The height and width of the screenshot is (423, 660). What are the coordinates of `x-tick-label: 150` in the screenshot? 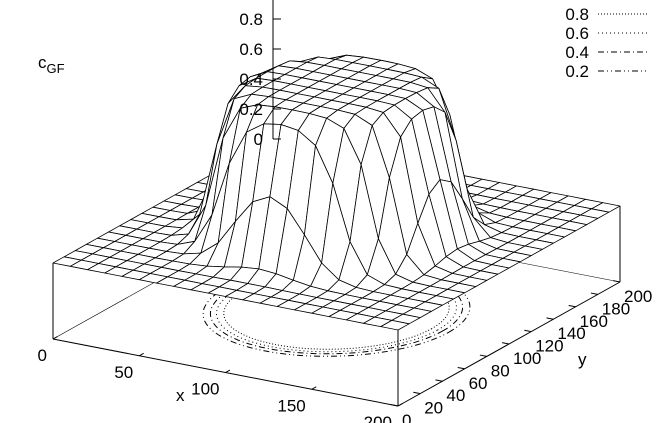 It's located at (291, 405).